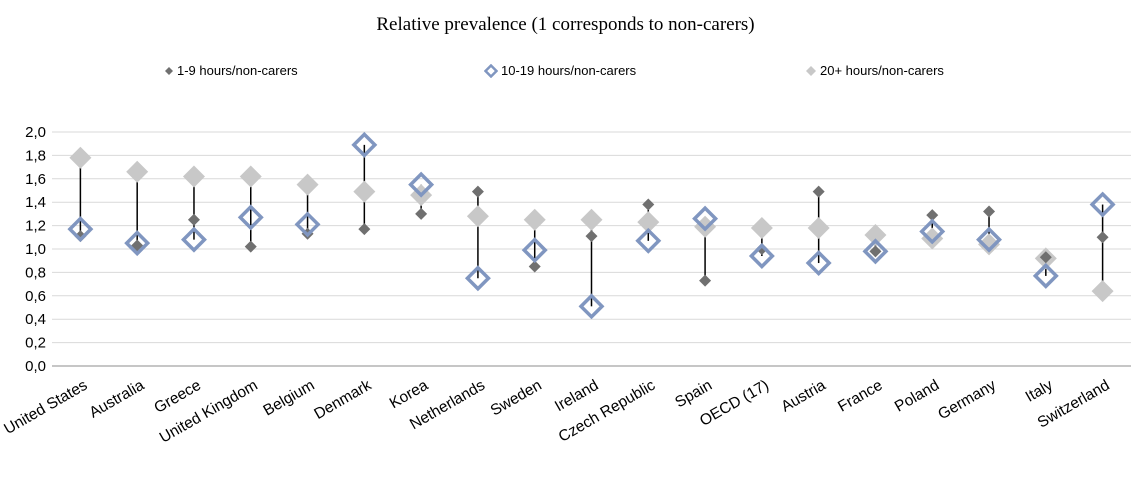 Image resolution: width=1131 pixels, height=477 pixels. Describe the element at coordinates (35, 343) in the screenshot. I see `y-tick-label: 0,2` at that location.